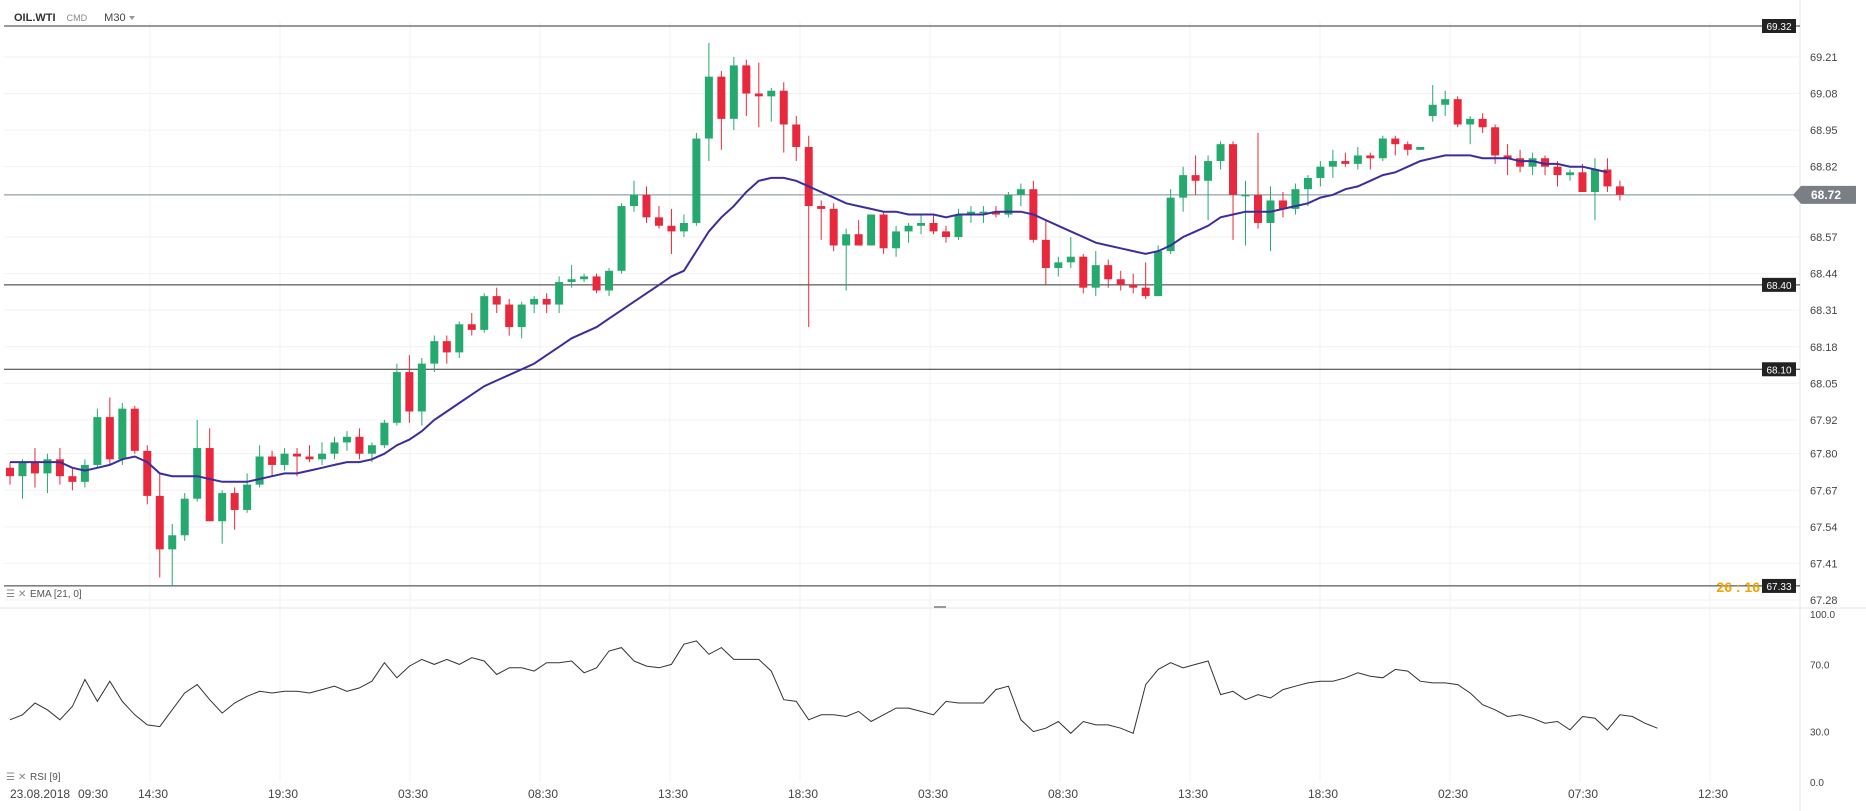  What do you see at coordinates (940, 607) in the screenshot?
I see `resize-handle` at bounding box center [940, 607].